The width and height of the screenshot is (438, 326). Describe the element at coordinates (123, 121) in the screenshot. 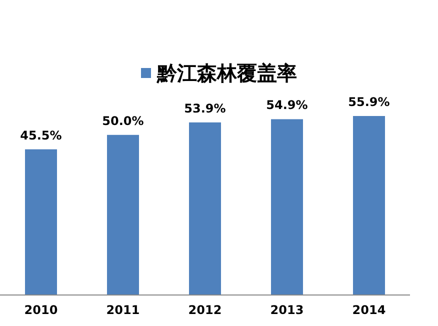

I see `data-label: 50.0%` at that location.